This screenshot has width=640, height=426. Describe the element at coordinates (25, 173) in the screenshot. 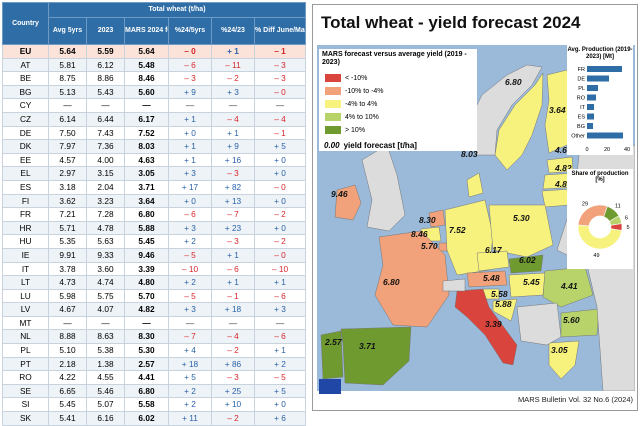

I see `country-cell: EL` at that location.